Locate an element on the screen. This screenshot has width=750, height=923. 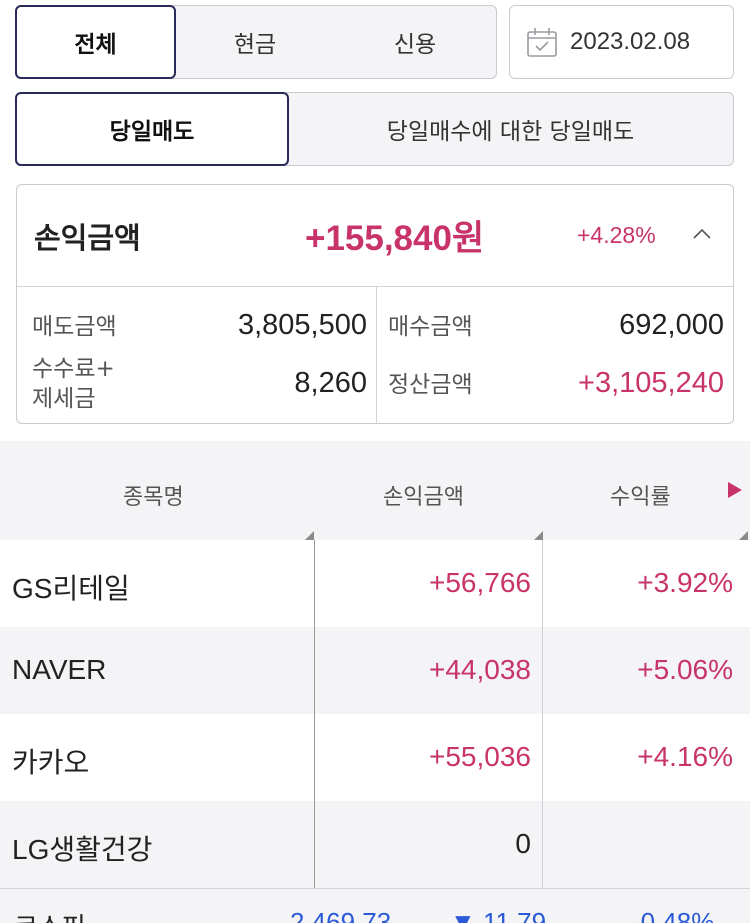
index-name: 코스피 is located at coordinates (50, 915).